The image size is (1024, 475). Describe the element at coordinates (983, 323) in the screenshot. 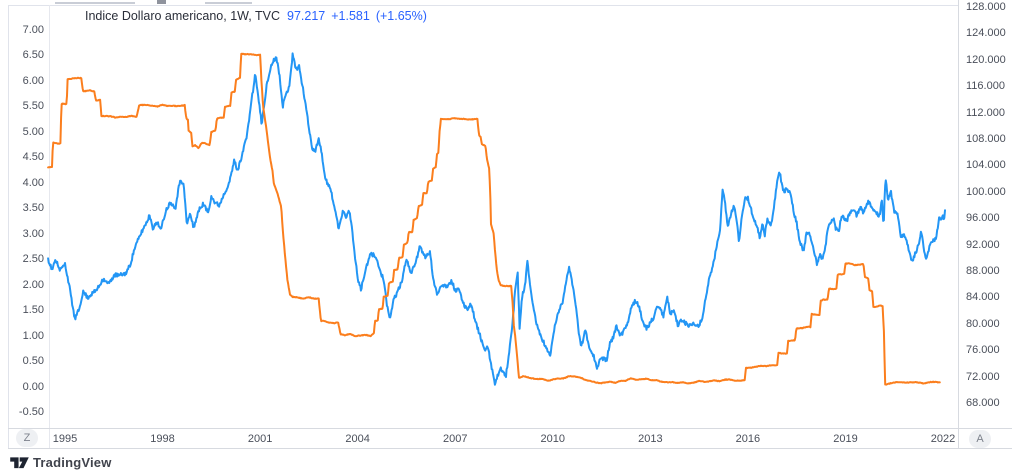

I see `right-axis-tick: 80.000` at that location.